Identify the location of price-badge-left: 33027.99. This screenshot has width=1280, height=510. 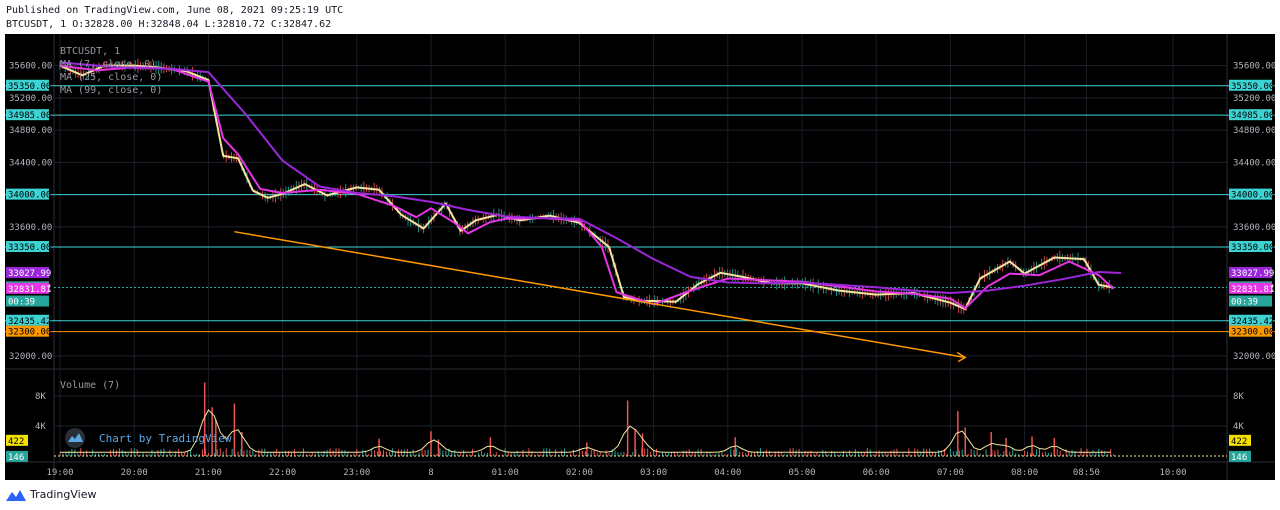
(29, 274).